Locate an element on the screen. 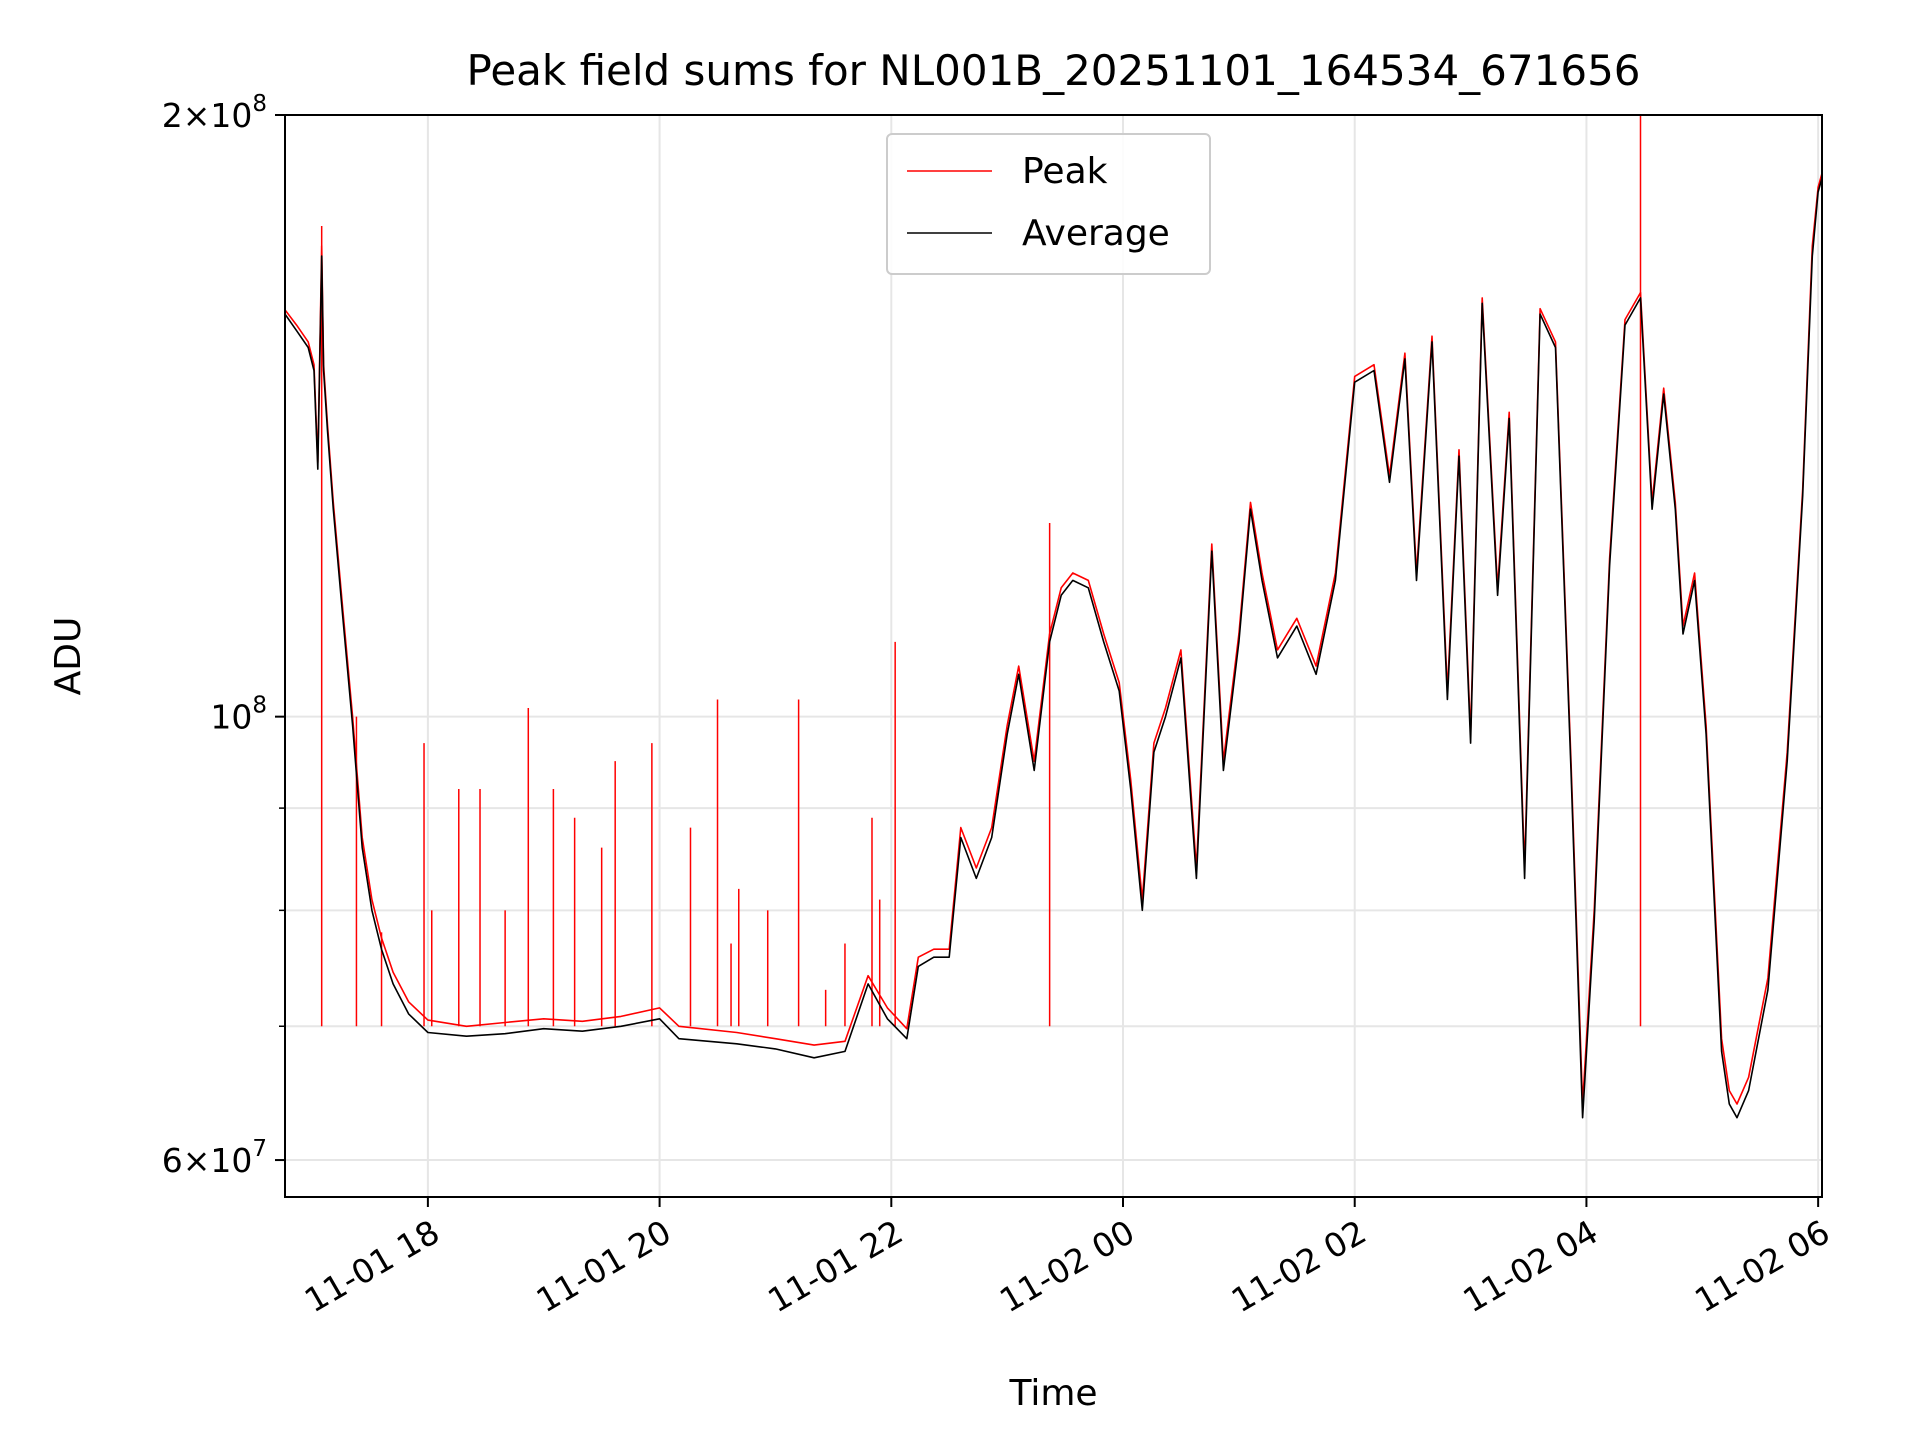  x-axis-label: Time is located at coordinates (1052, 1393).